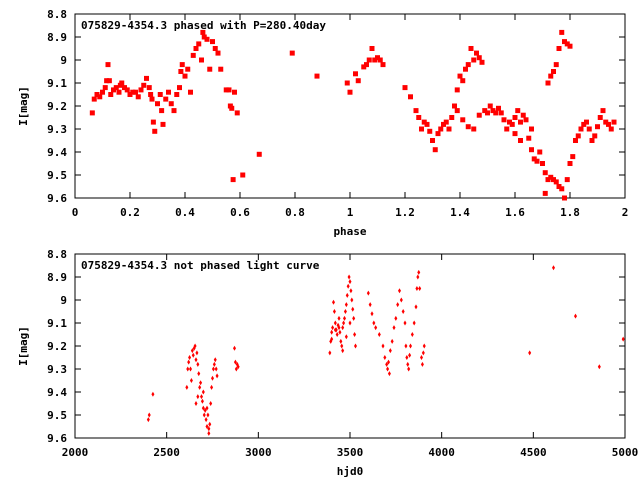  I want to click on x-tick-label: 1.6, so click(515, 212).